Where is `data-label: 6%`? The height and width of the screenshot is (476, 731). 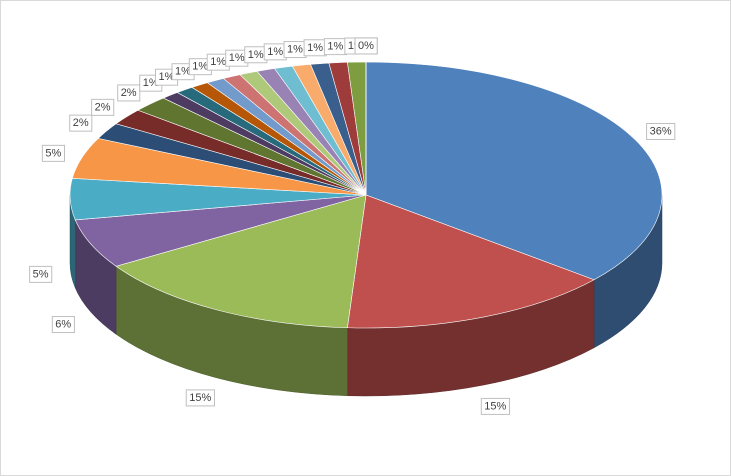 data-label: 6% is located at coordinates (63, 325).